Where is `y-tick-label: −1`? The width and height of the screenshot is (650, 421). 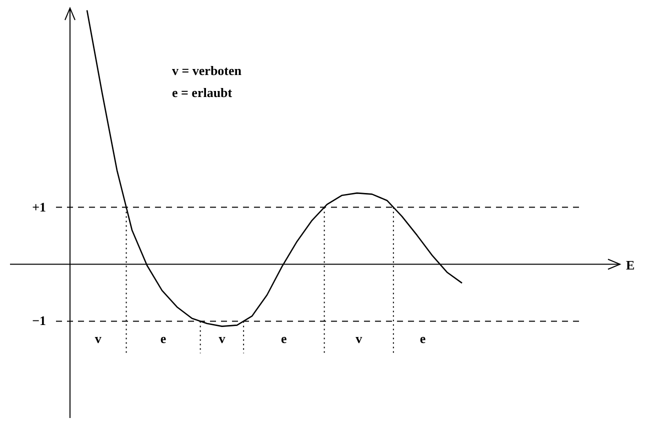 y-tick-label: −1 is located at coordinates (39, 320).